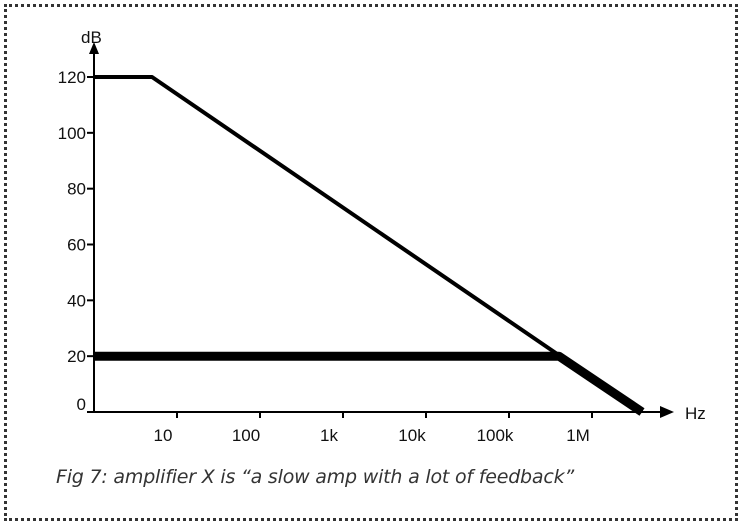  What do you see at coordinates (412, 435) in the screenshot?
I see `x-tick-label: 10k` at bounding box center [412, 435].